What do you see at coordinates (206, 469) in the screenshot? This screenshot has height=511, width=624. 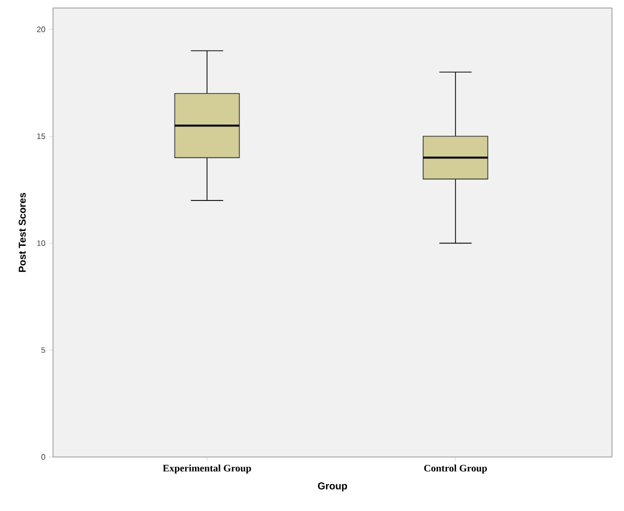 I see `x-tick-label: Experimental Group` at bounding box center [206, 469].